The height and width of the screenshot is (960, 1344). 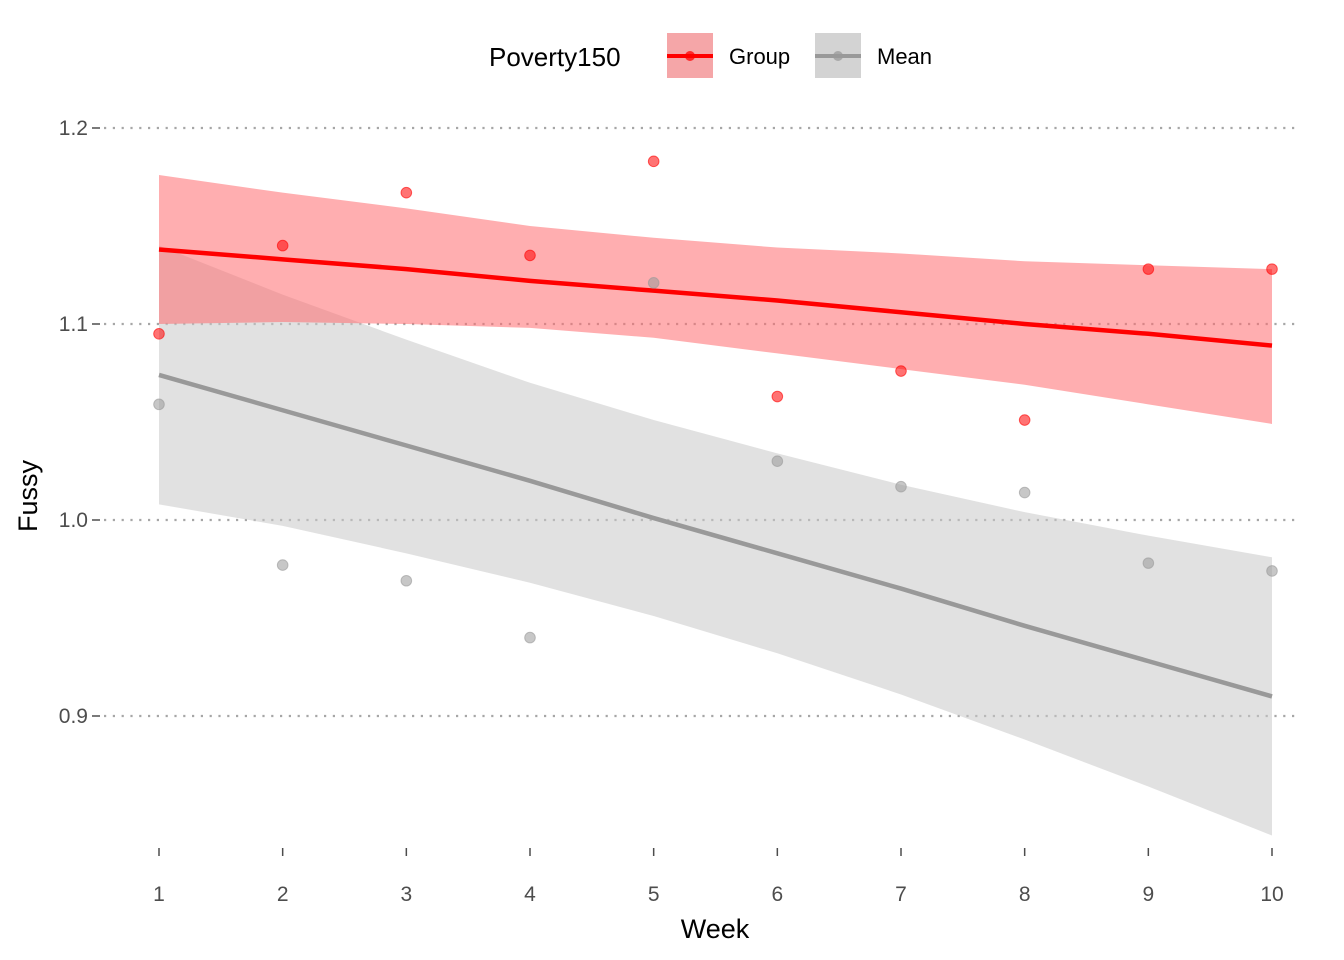 What do you see at coordinates (654, 894) in the screenshot?
I see `x-tick-label: 5` at bounding box center [654, 894].